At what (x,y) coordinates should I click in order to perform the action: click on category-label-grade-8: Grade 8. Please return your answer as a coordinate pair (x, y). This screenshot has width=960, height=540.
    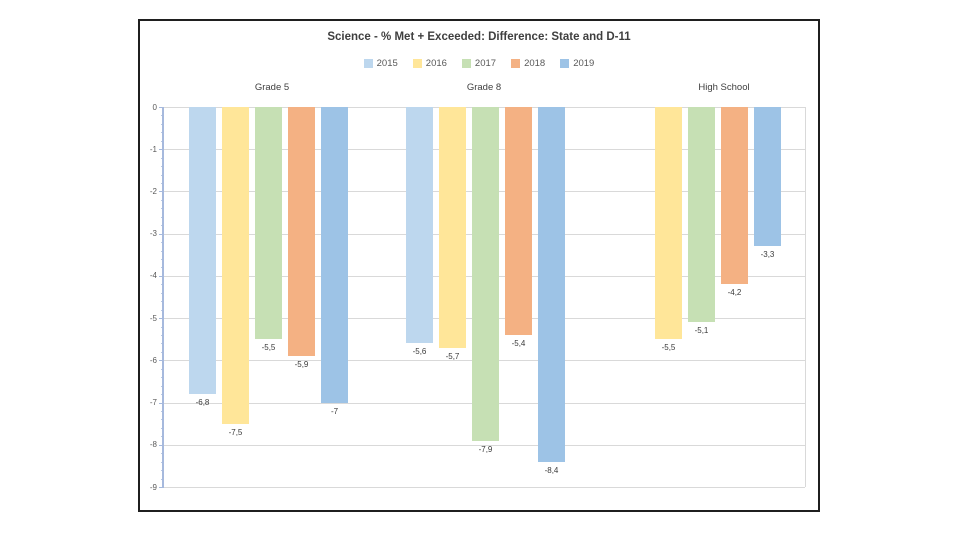
    Looking at the image, I should click on (484, 87).